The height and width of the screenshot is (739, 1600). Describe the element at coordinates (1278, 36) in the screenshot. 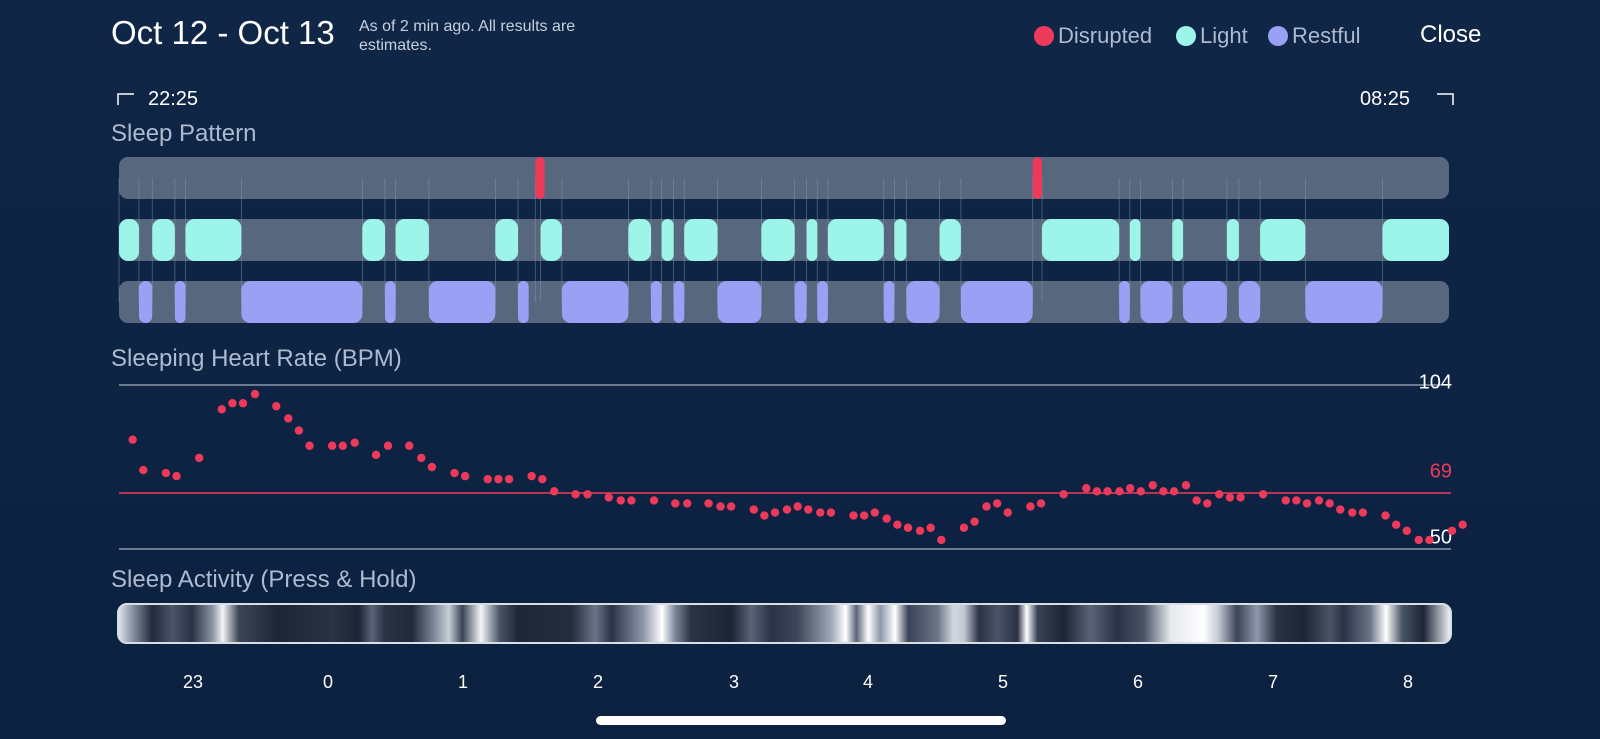

I see `restful-dot-icon` at that location.